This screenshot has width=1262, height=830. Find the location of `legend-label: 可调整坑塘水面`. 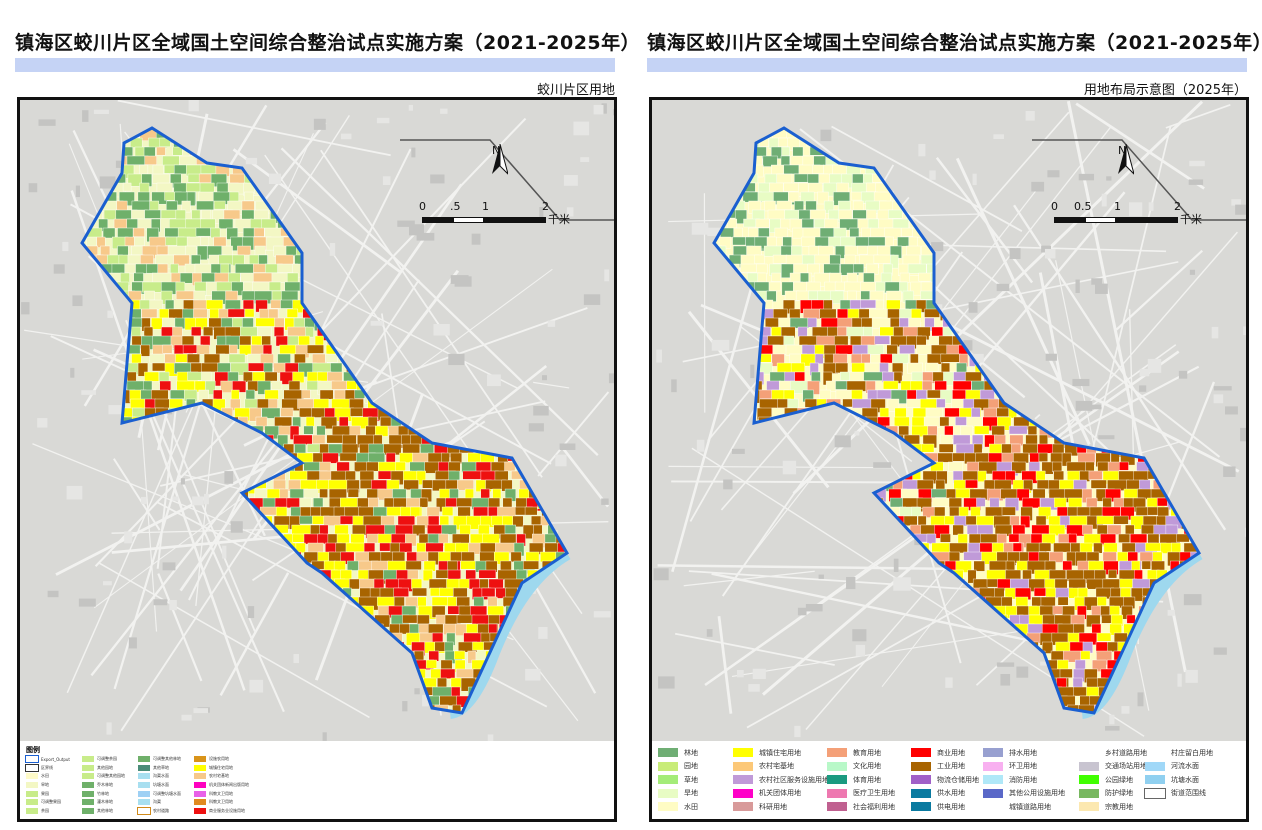

legend-label: 可调整坑塘水面 is located at coordinates (167, 793).